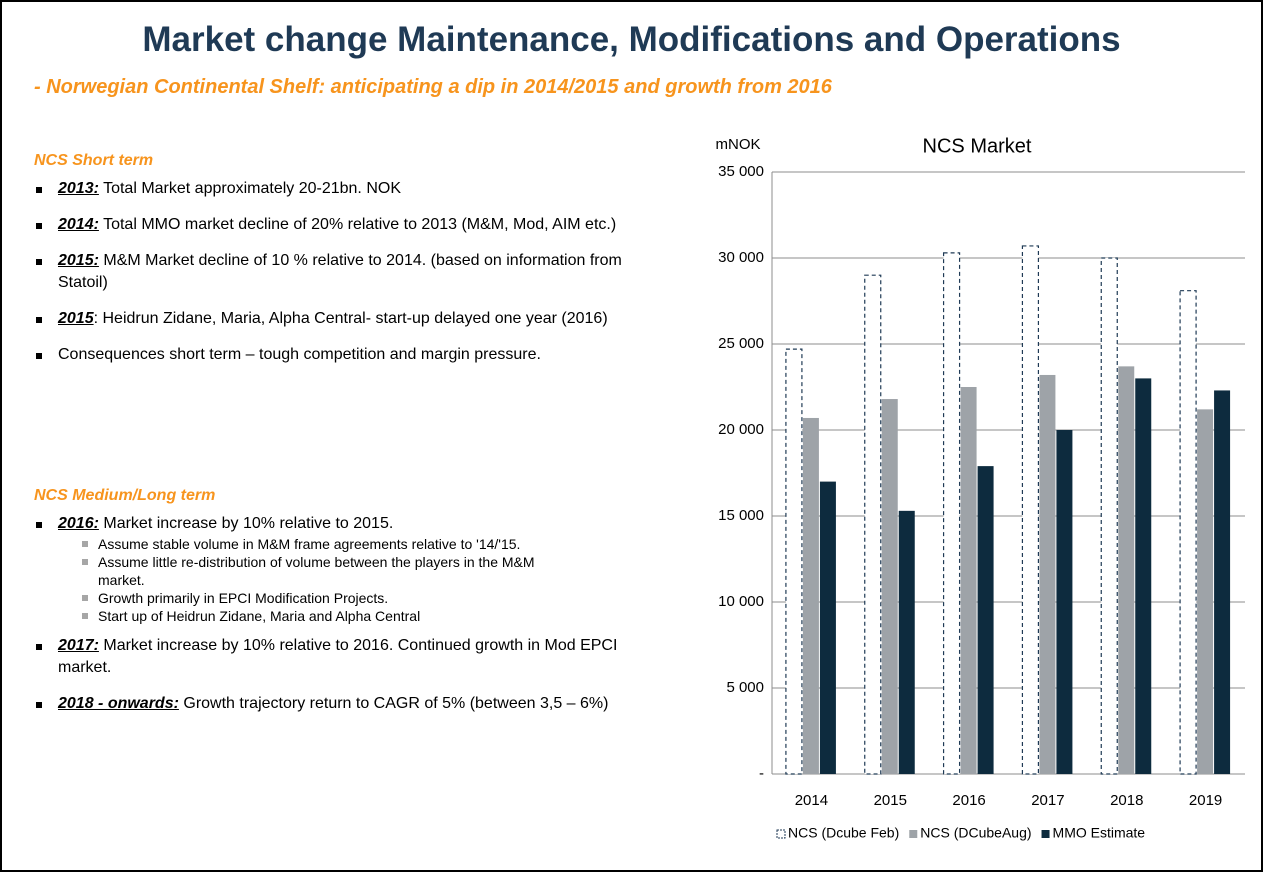  Describe the element at coordinates (1205, 800) in the screenshot. I see `x-tick-label: 2019` at that location.